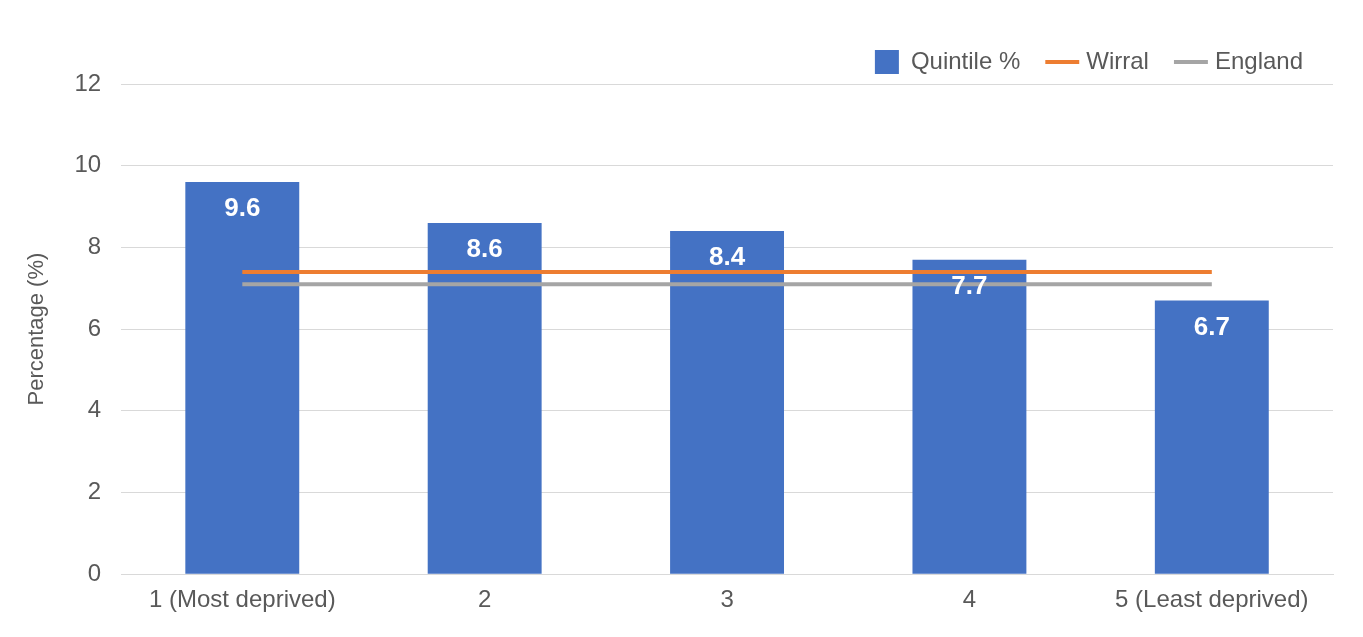 Image resolution: width=1363 pixels, height=637 pixels. I want to click on x-tick-label: 5 (Least deprived), so click(1212, 599).